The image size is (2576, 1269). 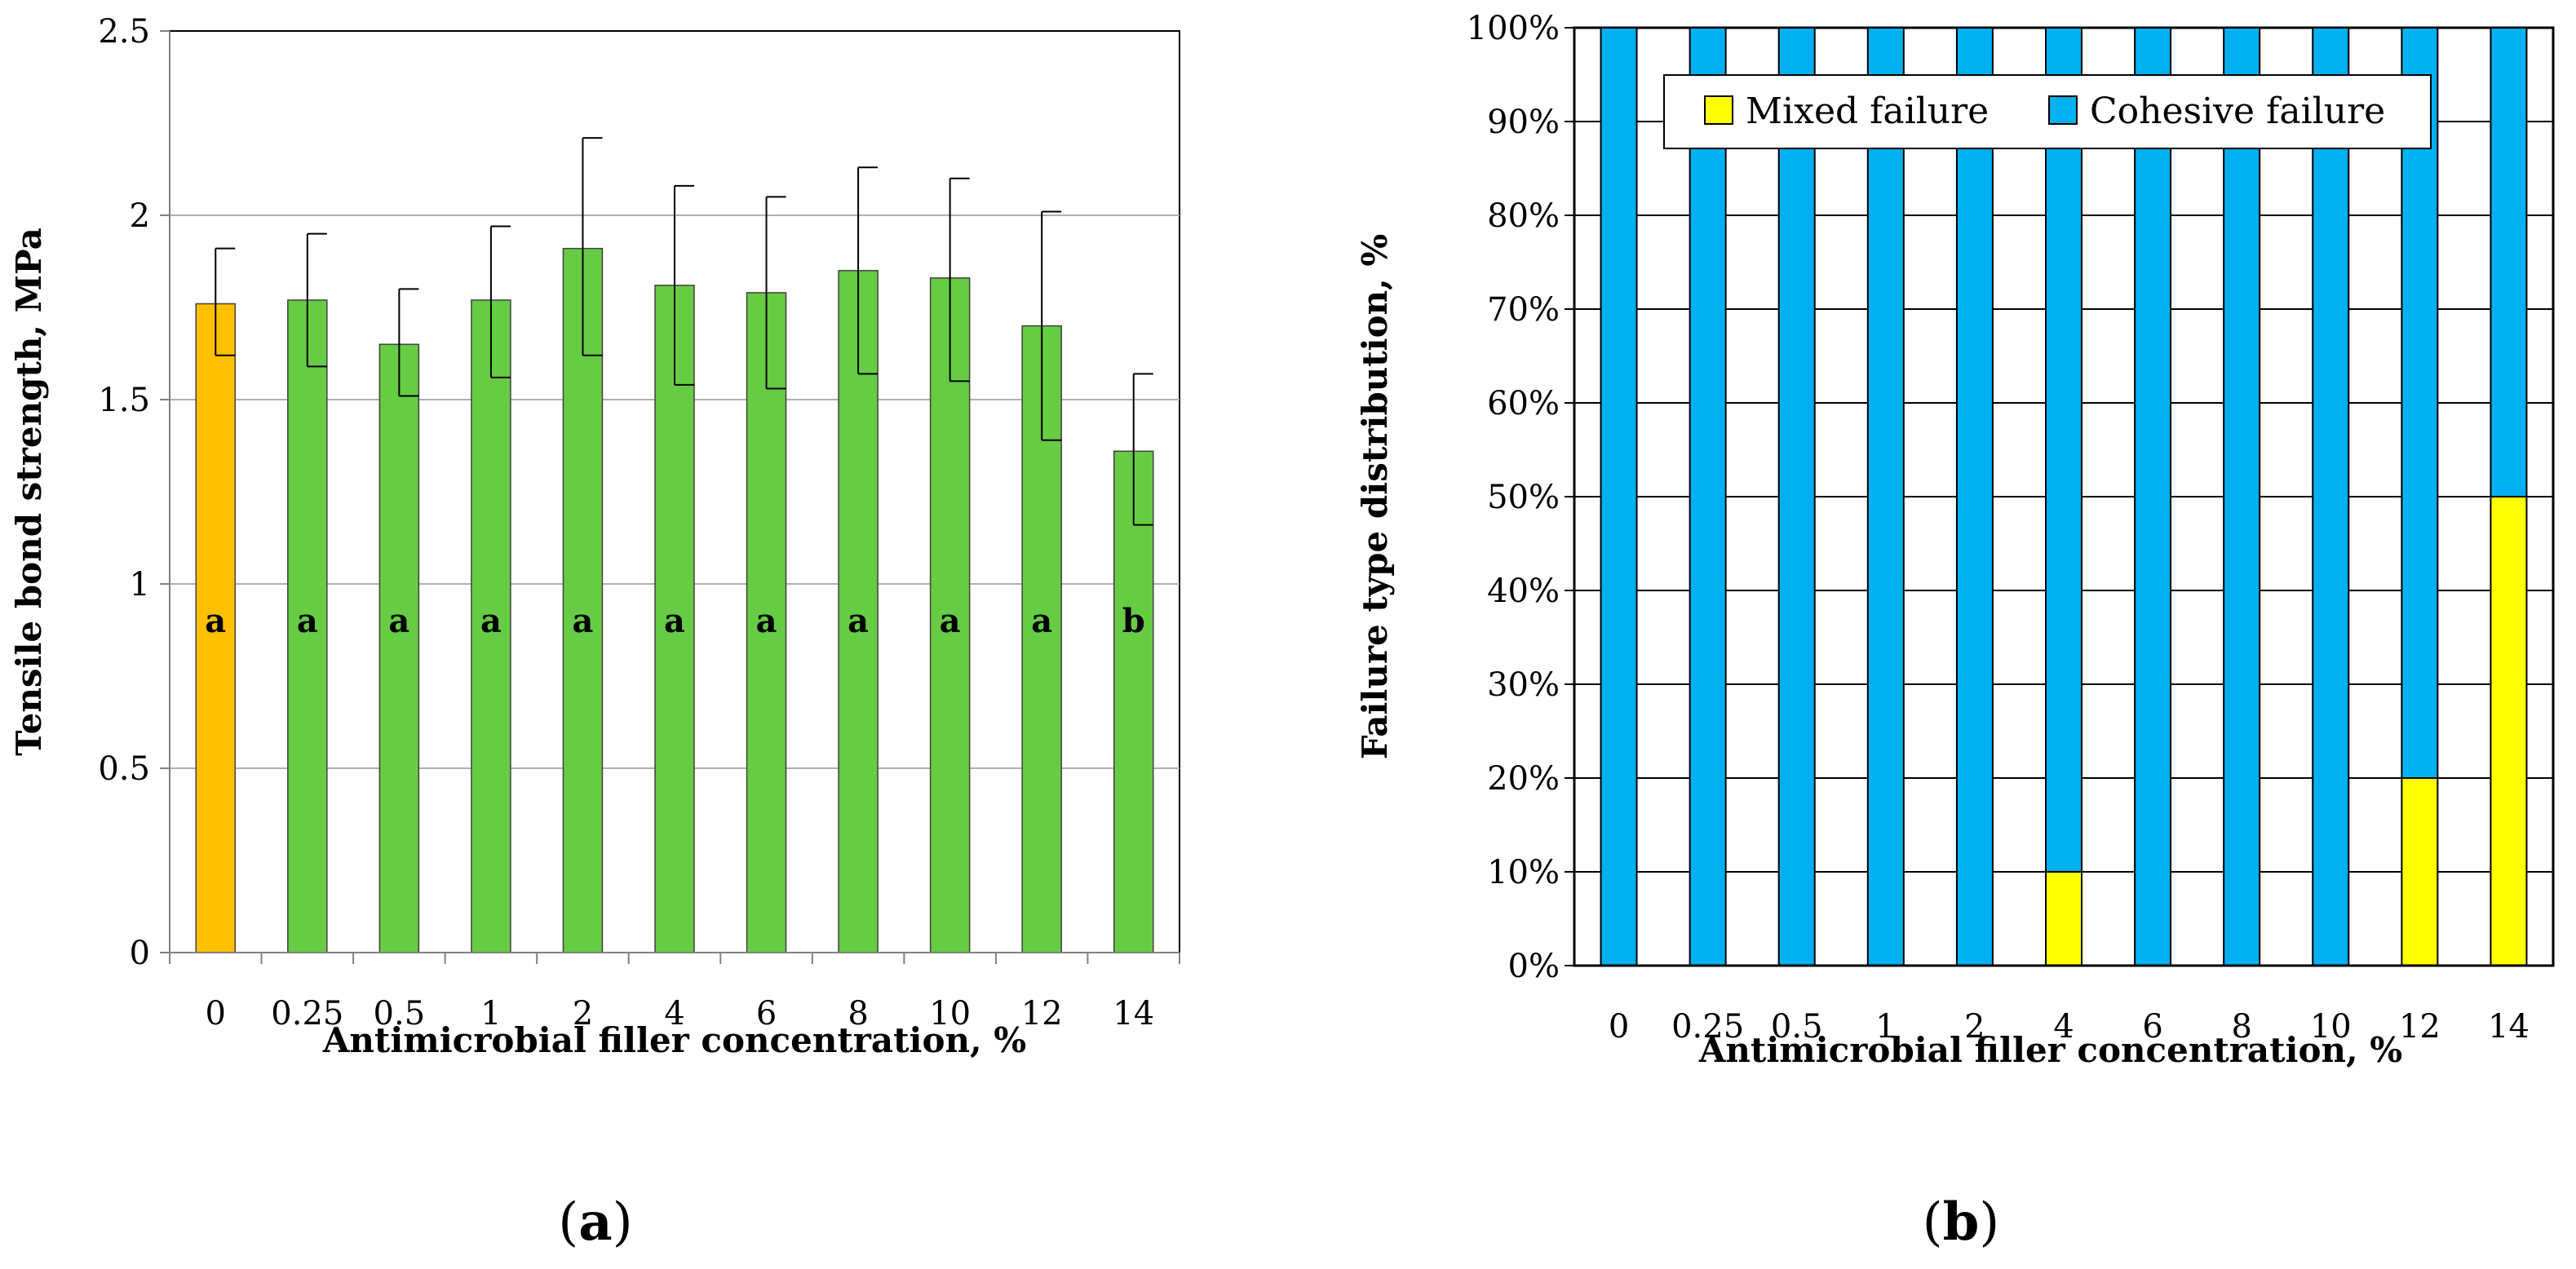 I want to click on panel-b-y-tick-label: 0%, so click(x=1534, y=966).